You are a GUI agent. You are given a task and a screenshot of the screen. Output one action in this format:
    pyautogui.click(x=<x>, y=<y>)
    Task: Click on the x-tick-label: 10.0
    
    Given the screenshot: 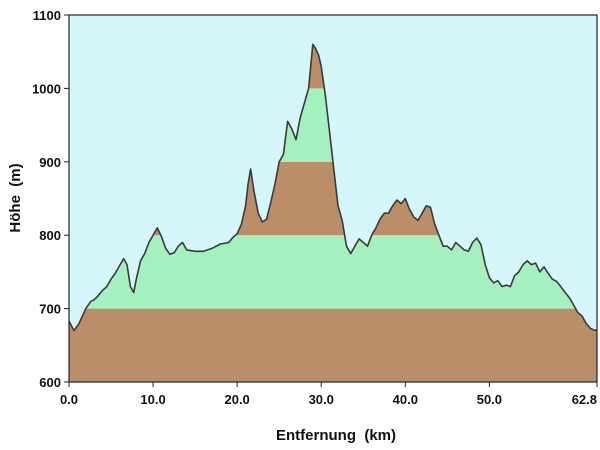 What is the action you would take?
    pyautogui.click(x=152, y=399)
    